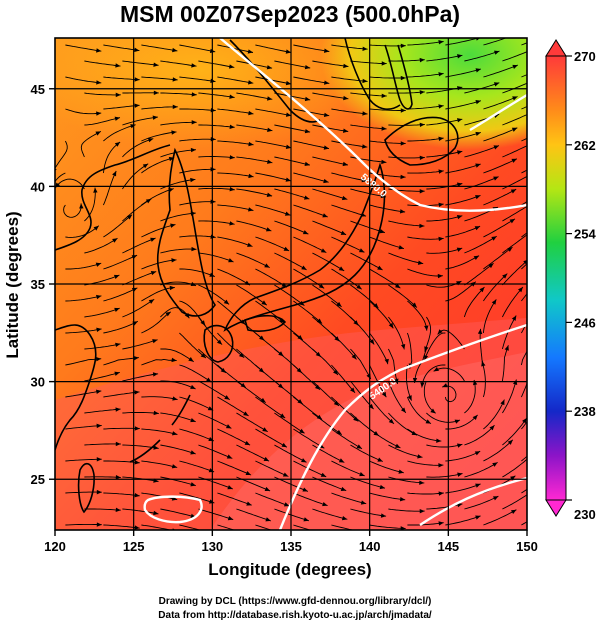 The height and width of the screenshot is (625, 599). What do you see at coordinates (448, 546) in the screenshot?
I see `x-tick-label: 145` at bounding box center [448, 546].